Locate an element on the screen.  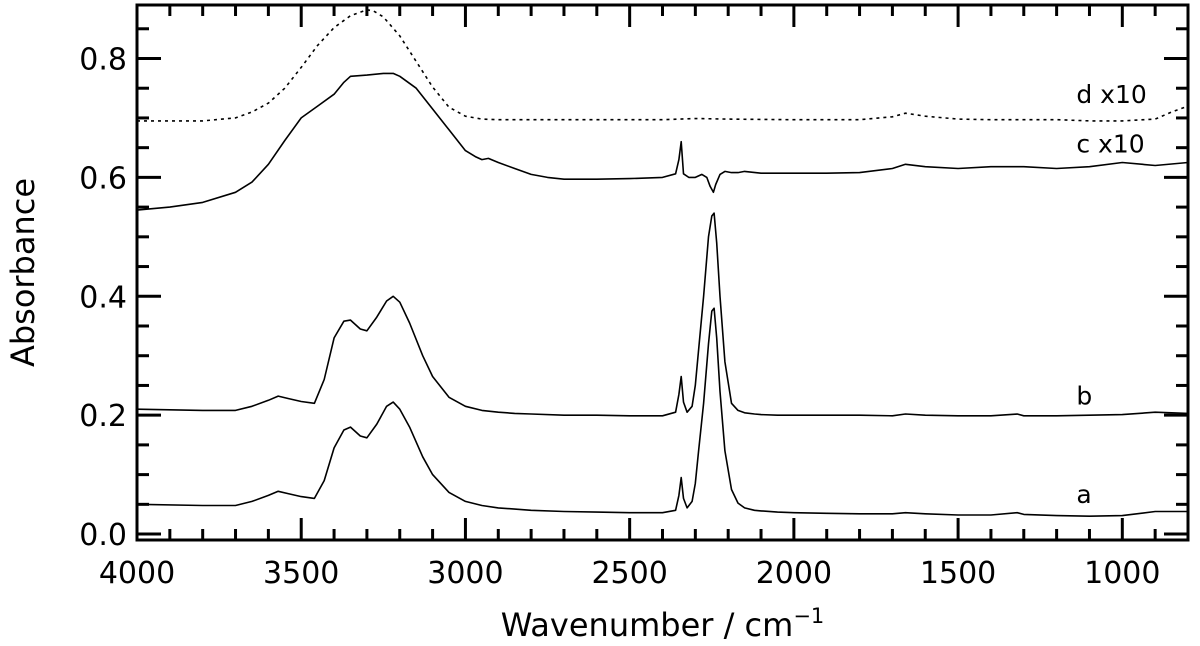
x-tick-label: 3000 is located at coordinates (465, 573).